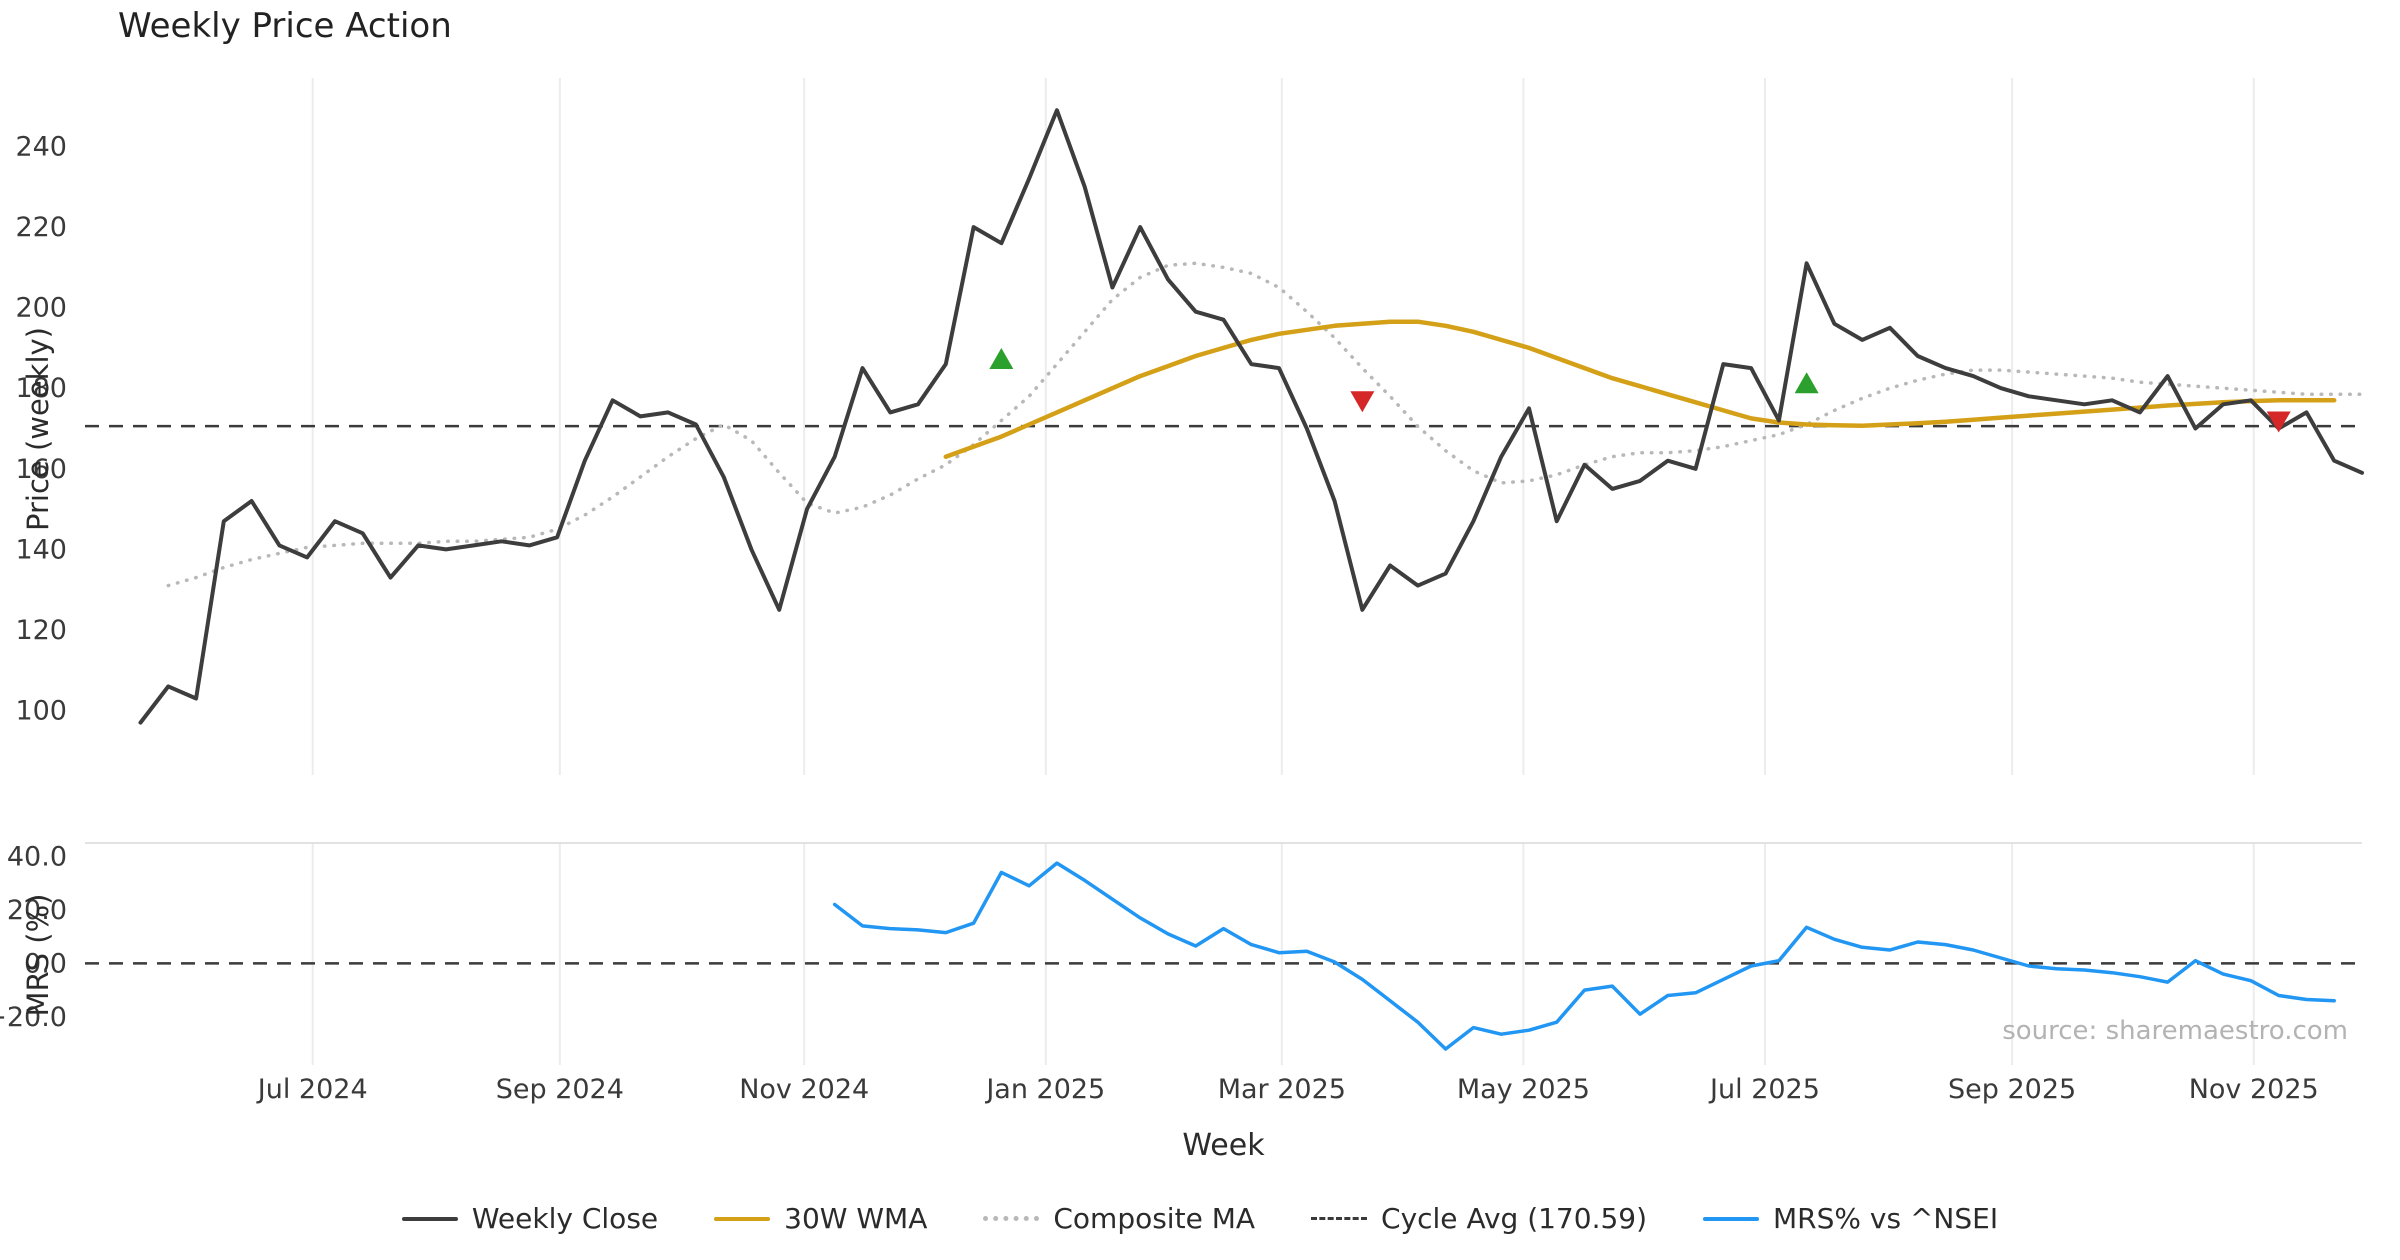 The width and height of the screenshot is (2400, 1260). Describe the element at coordinates (38, 429) in the screenshot. I see `price-axis-label: Price (weekly)` at that location.